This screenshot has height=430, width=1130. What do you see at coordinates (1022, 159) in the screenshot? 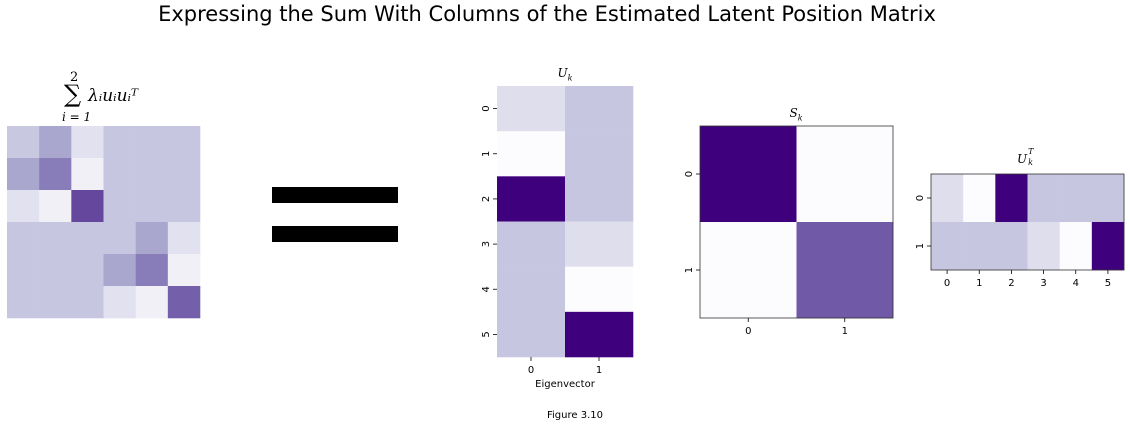
I see `ukt-title-base: U` at bounding box center [1022, 159].